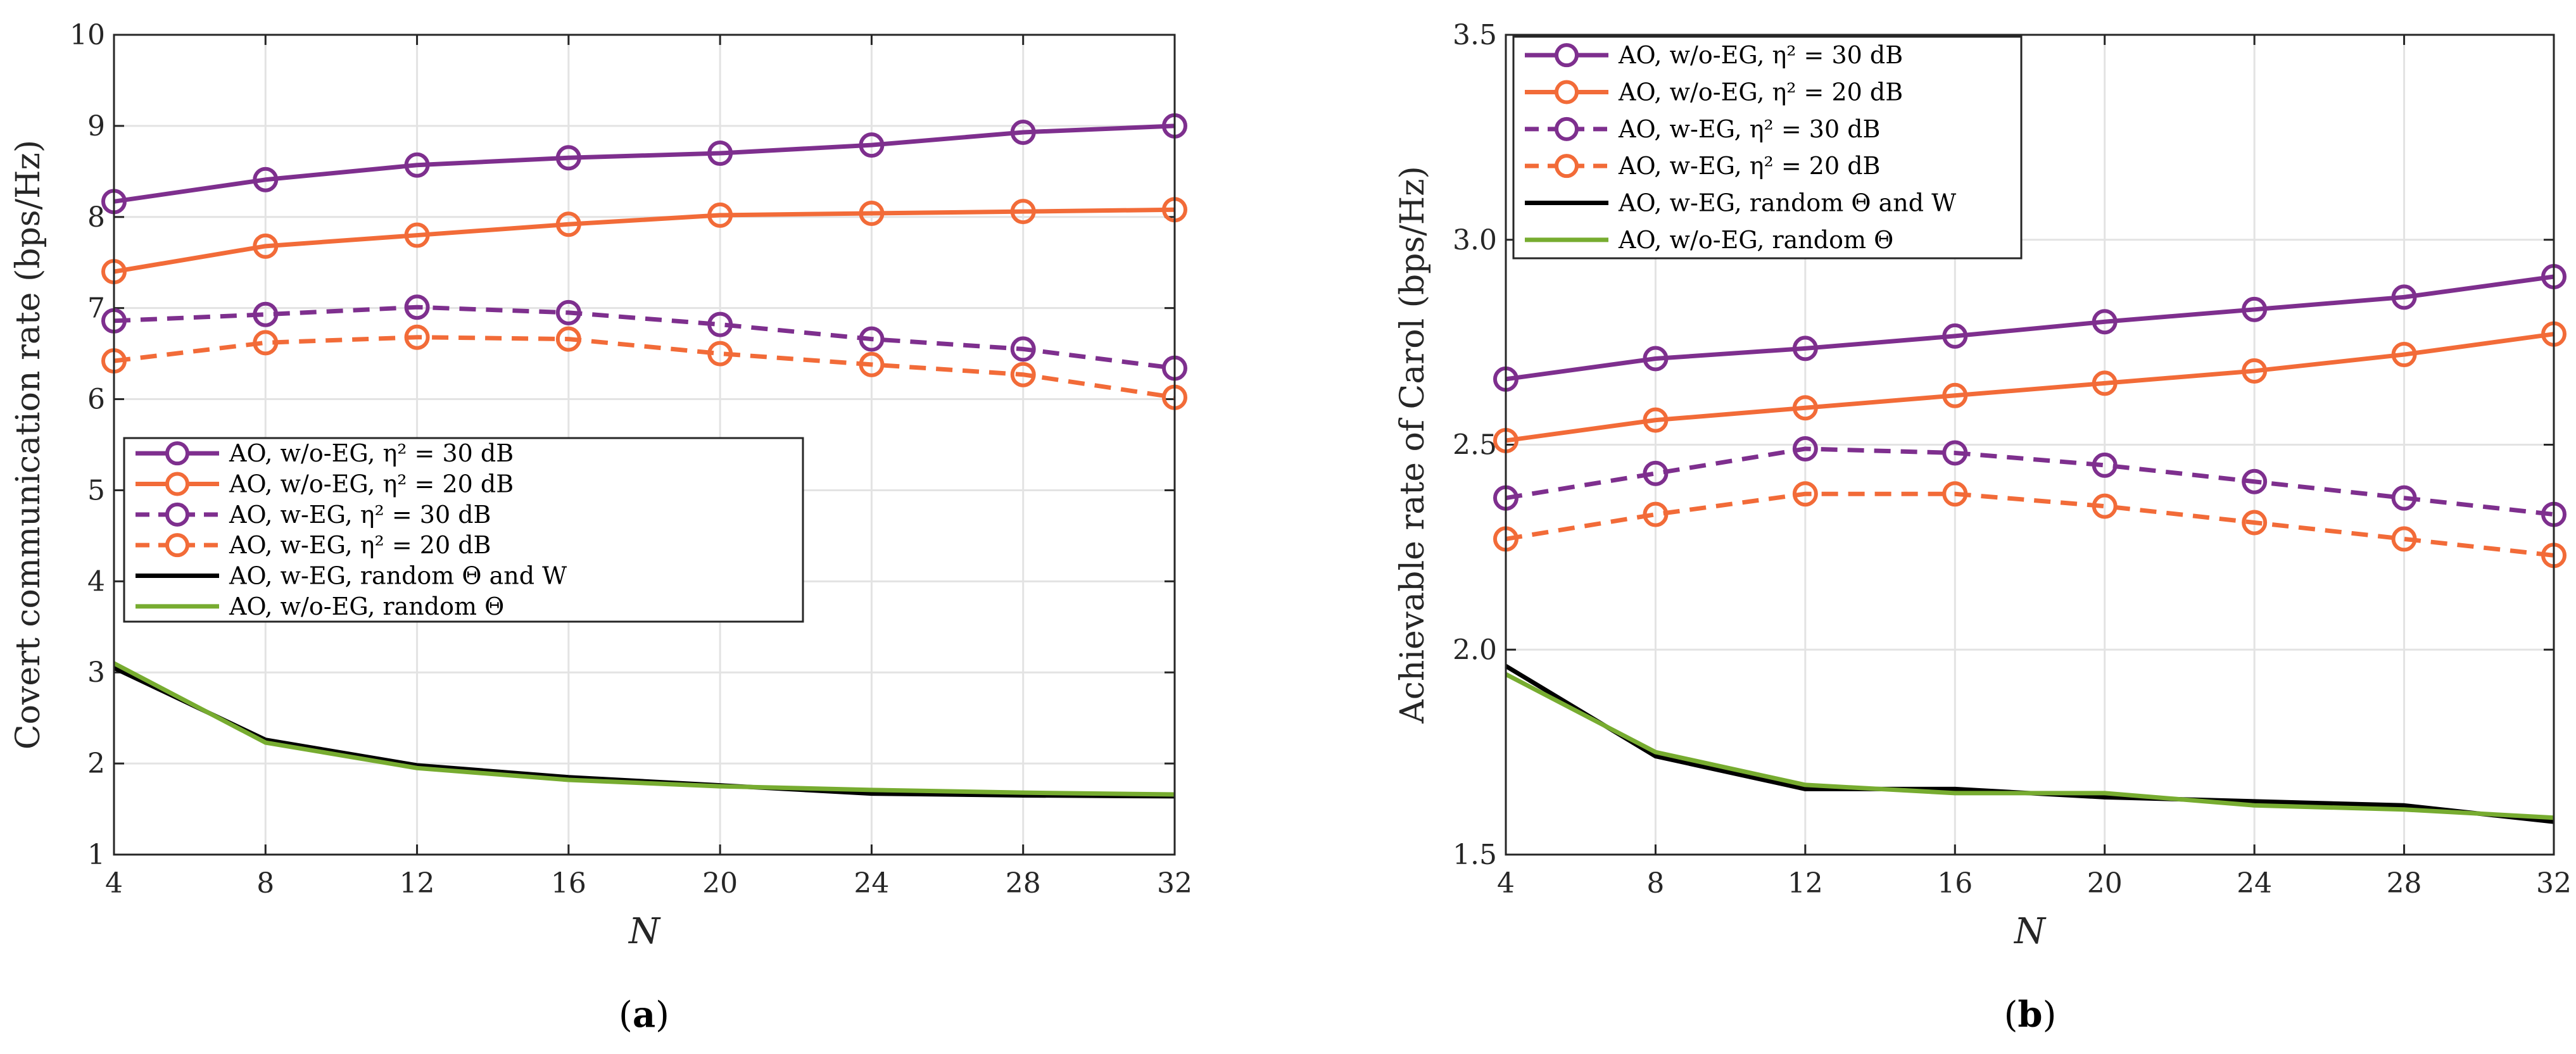  I want to click on panel-label: (b), so click(2030, 1015).